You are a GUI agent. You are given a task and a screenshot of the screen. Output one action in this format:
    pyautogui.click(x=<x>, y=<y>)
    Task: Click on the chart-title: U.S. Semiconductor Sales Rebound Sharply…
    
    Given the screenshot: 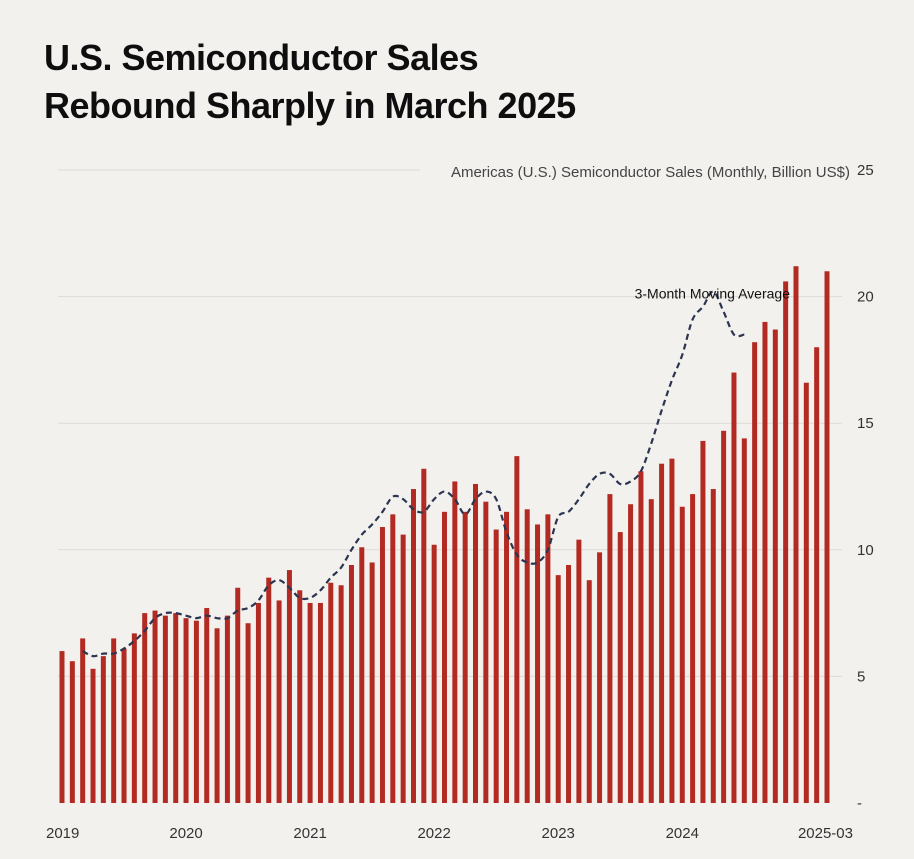 What is the action you would take?
    pyautogui.click(x=394, y=82)
    